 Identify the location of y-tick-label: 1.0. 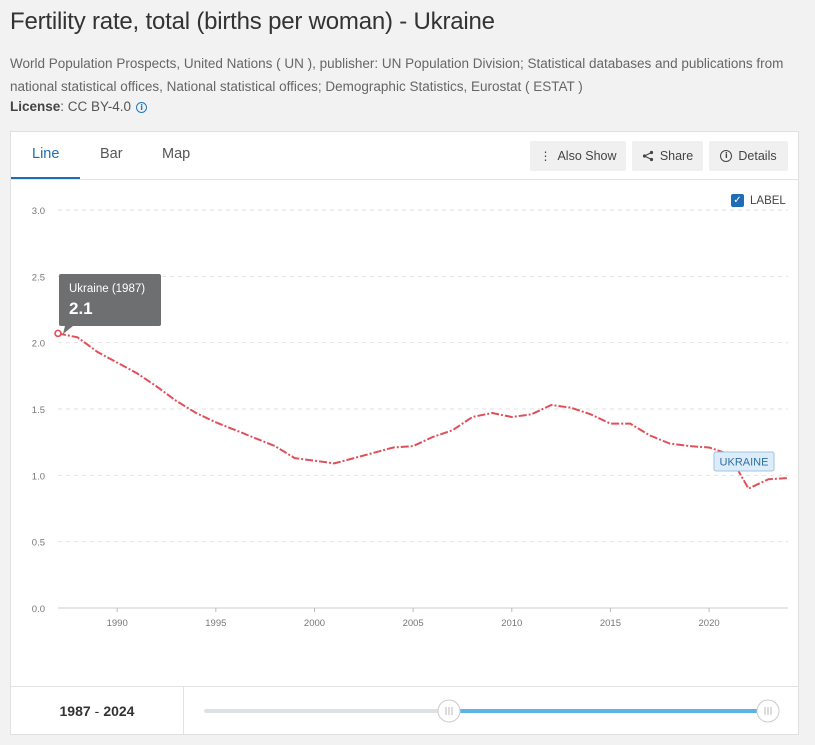
(38, 476).